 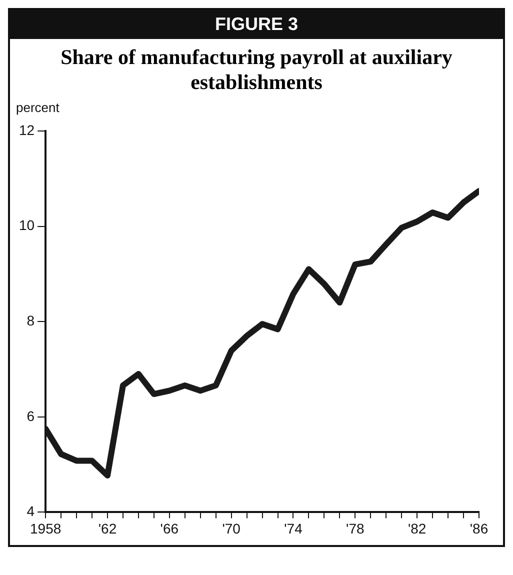 I want to click on x-tick-label: '86, so click(x=479, y=528).